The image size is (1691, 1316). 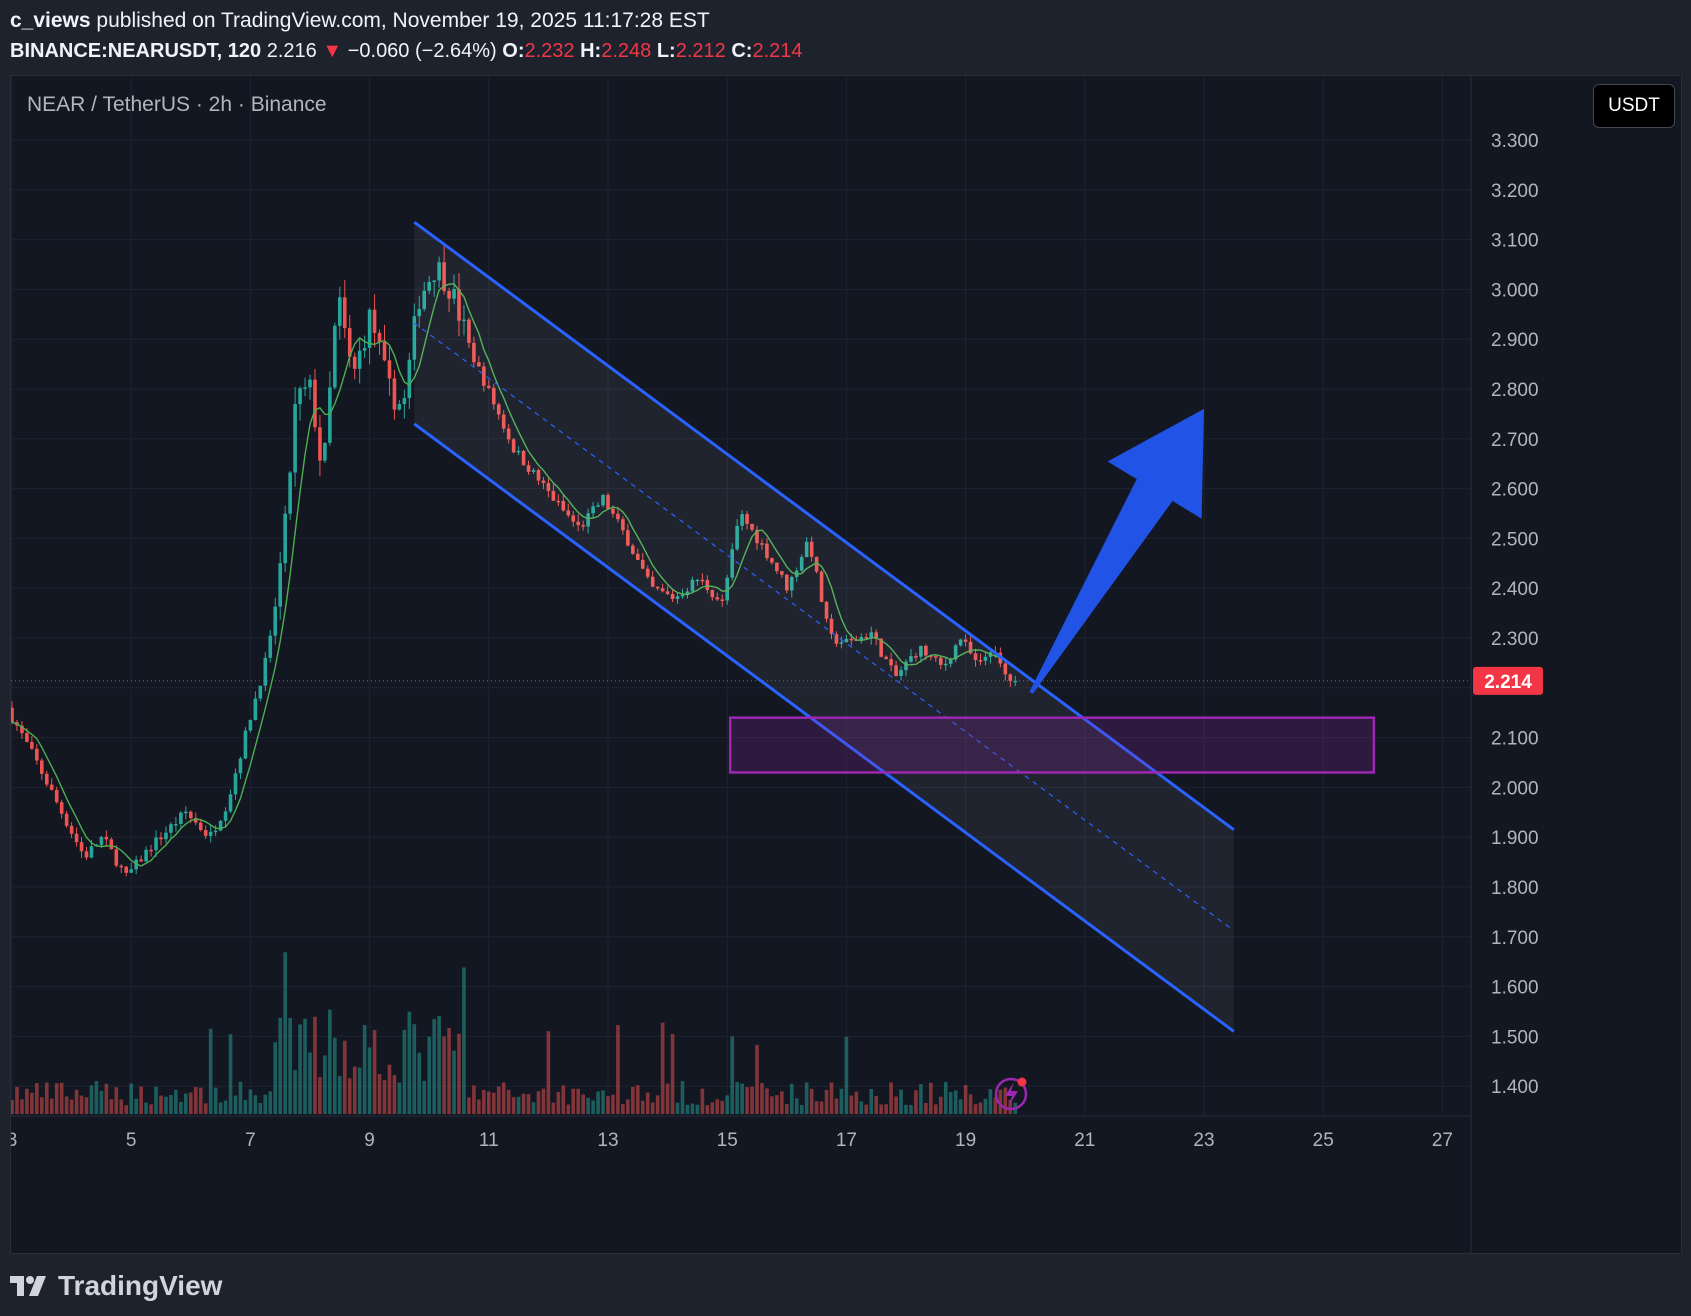 I want to click on price-tick-label: 2.300, so click(x=1515, y=639).